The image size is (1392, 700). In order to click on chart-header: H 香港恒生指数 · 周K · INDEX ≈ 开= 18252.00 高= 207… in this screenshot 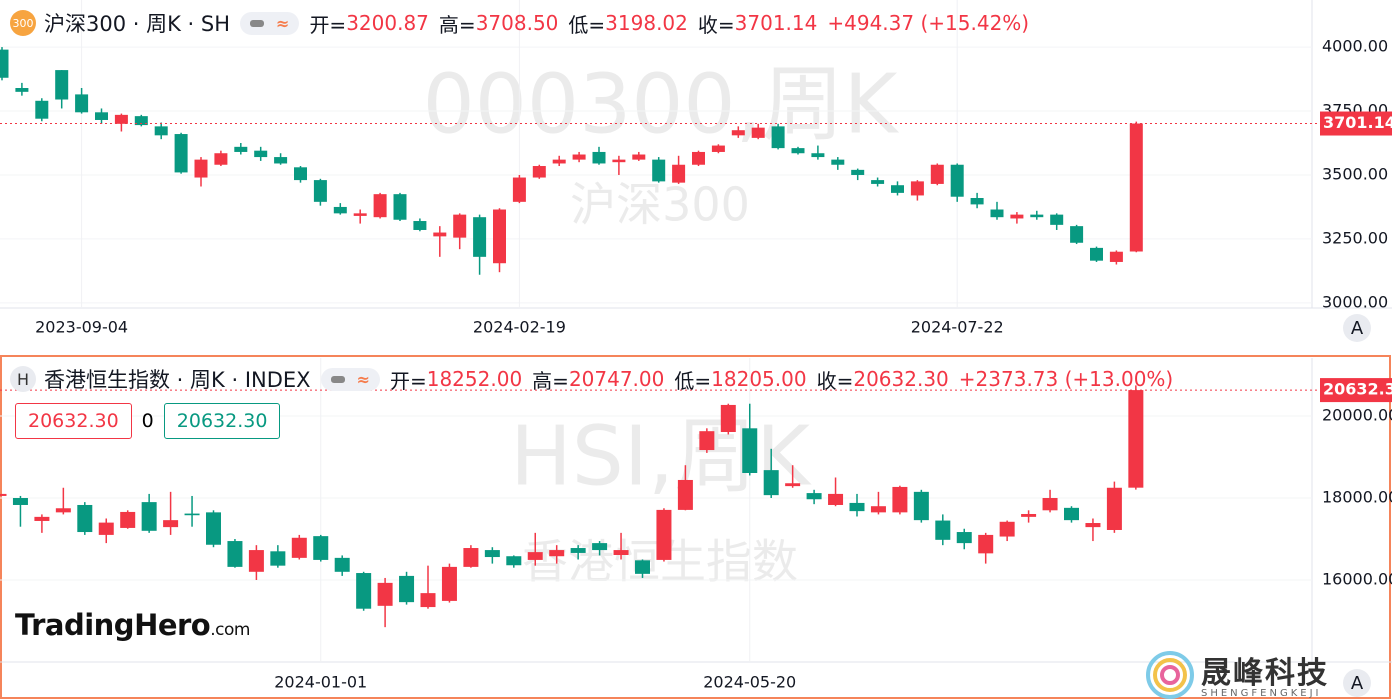, I will do `click(591, 379)`.